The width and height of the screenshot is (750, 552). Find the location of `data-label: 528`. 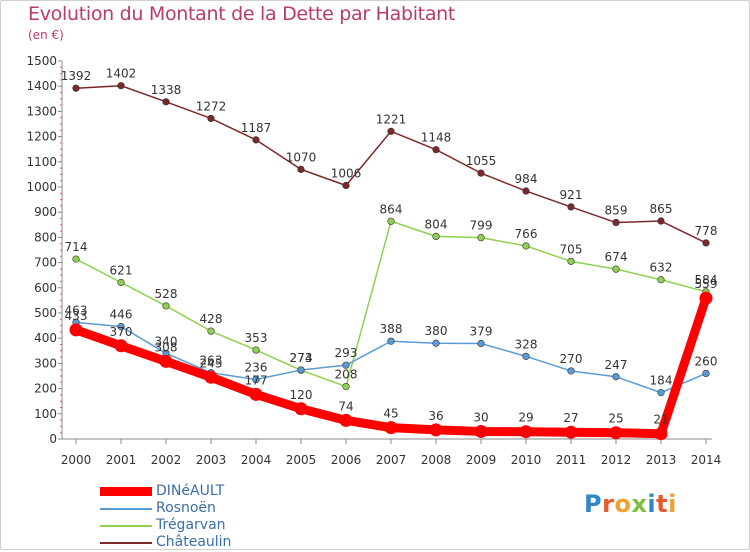

data-label: 528 is located at coordinates (166, 294).